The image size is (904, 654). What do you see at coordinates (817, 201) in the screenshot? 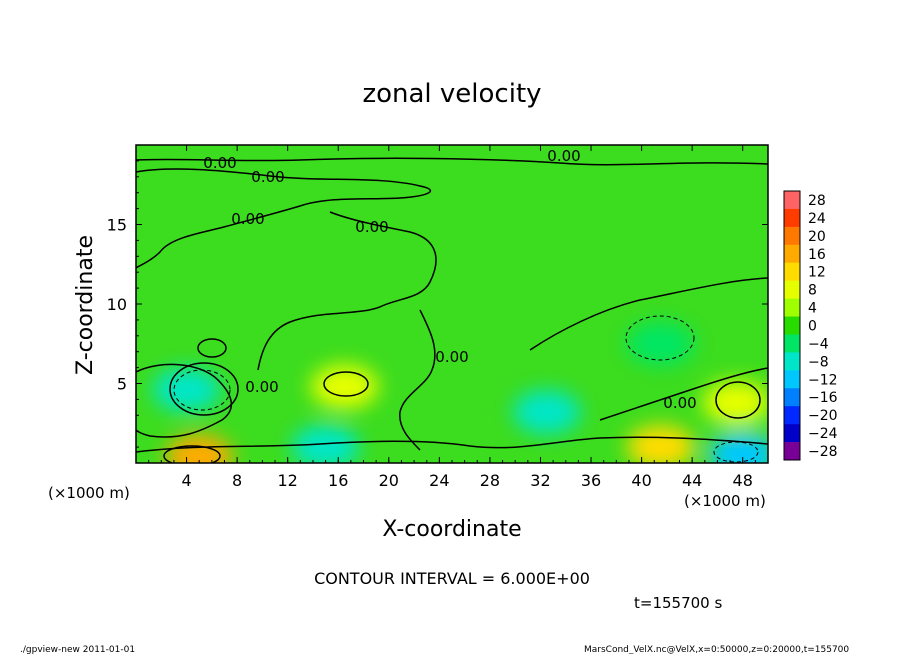
I see `colorbar-label: 28` at bounding box center [817, 201].